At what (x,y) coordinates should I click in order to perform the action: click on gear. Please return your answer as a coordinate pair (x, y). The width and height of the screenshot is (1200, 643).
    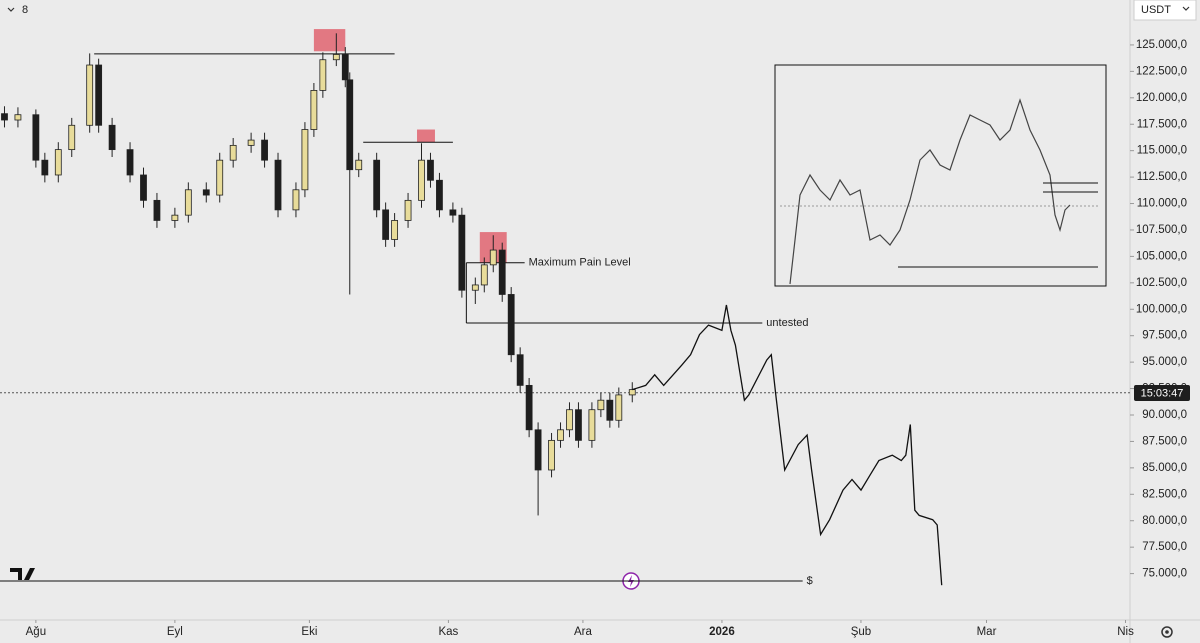
    Looking at the image, I should click on (1167, 632).